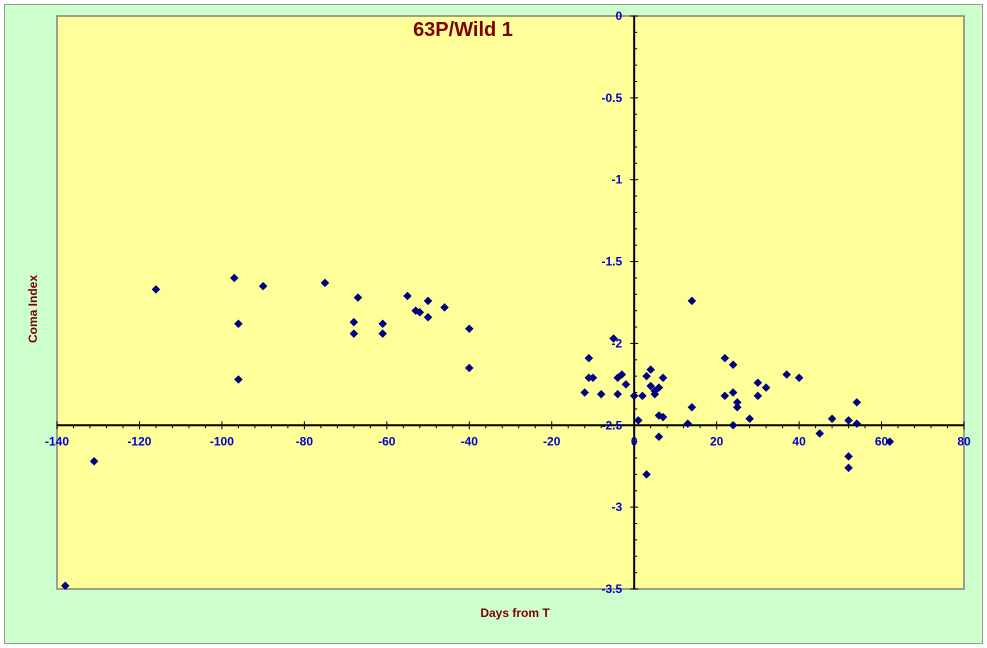 The height and width of the screenshot is (648, 987). What do you see at coordinates (515, 613) in the screenshot?
I see `x-axis-title: Days from T` at bounding box center [515, 613].